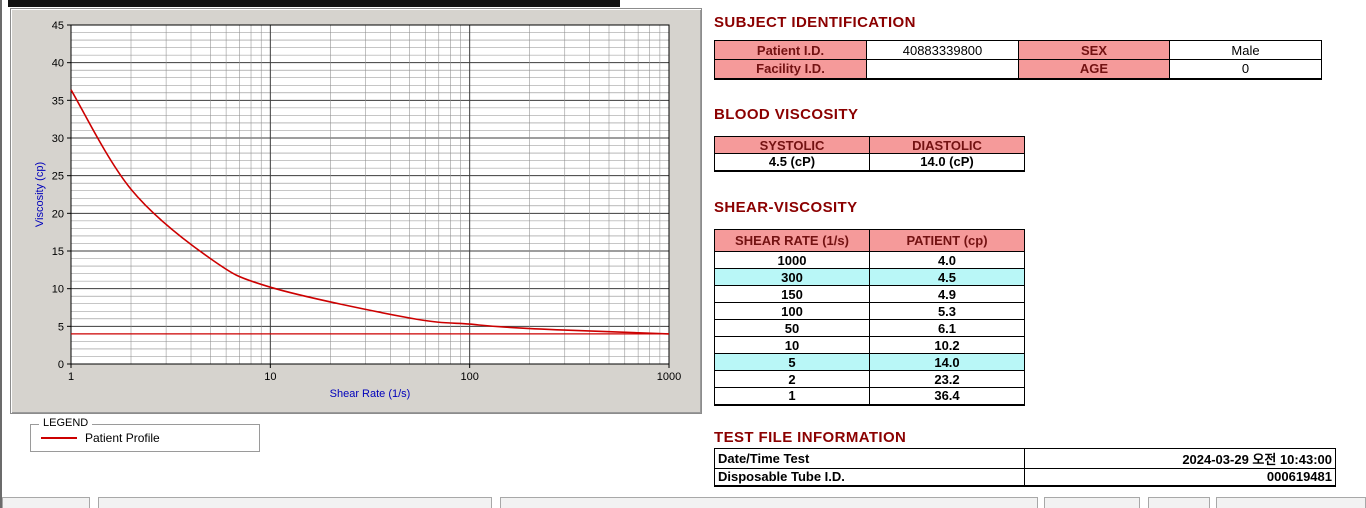 Image resolution: width=1366 pixels, height=508 pixels. Describe the element at coordinates (1245, 50) in the screenshot. I see `sex-value: Male` at that location.